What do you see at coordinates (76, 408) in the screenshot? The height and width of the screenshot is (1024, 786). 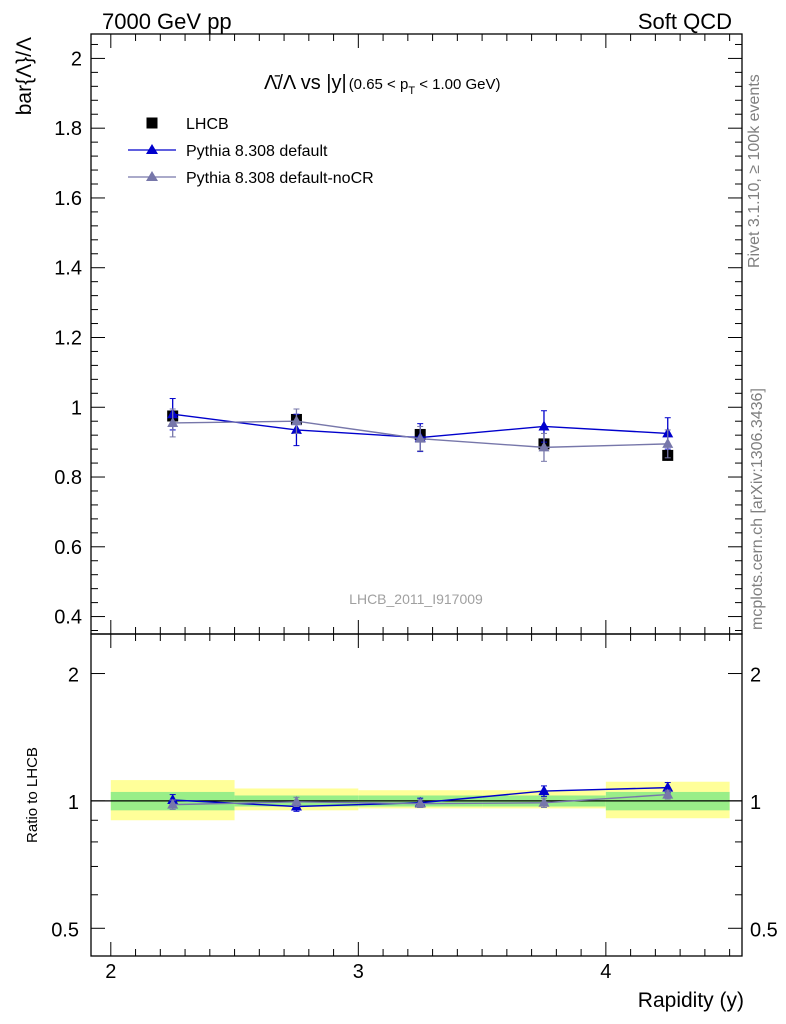 I see `main-ytick-label: 1` at bounding box center [76, 408].